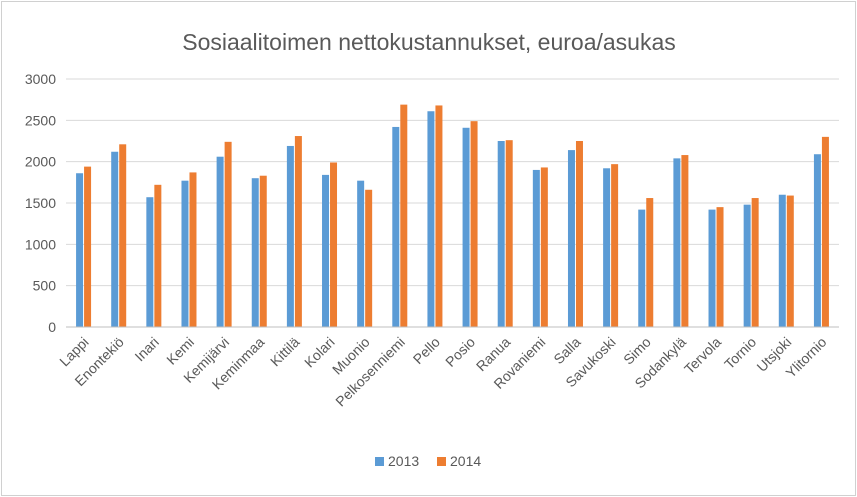  What do you see at coordinates (334, 244) in the screenshot?
I see `bar-2014-kolari` at bounding box center [334, 244].